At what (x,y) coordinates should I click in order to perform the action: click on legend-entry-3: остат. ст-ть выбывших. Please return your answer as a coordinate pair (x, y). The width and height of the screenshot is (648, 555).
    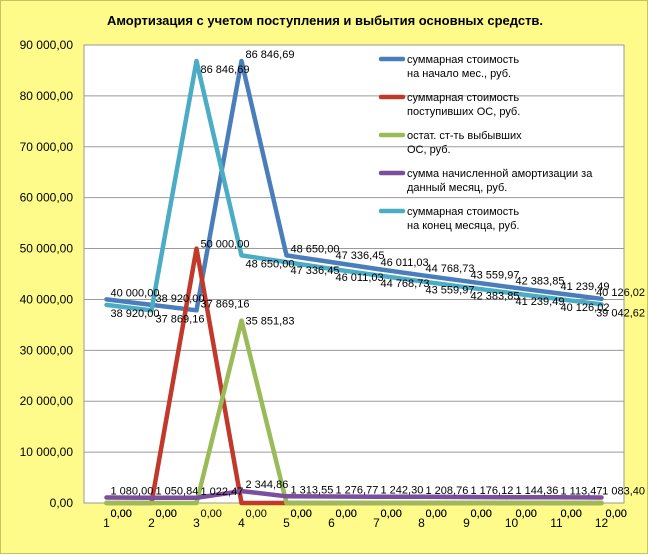
    Looking at the image, I should click on (464, 136).